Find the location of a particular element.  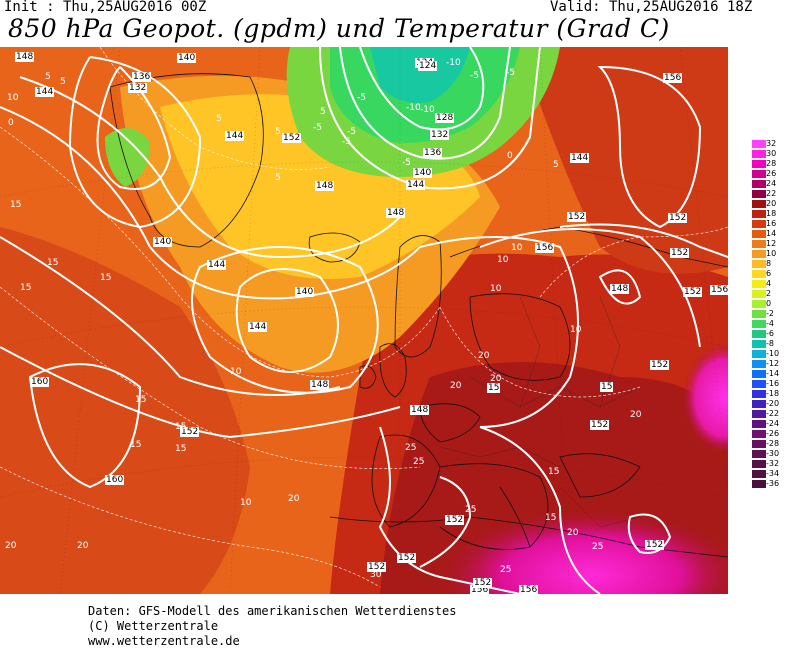

legend-value: -36 is located at coordinates (773, 483).